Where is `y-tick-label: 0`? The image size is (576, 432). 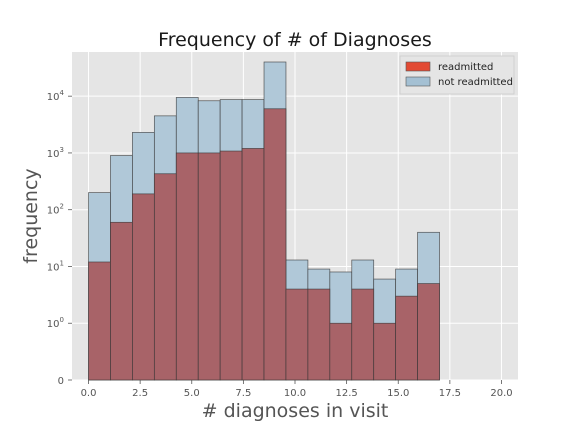 y-tick-label: 0 is located at coordinates (61, 381).